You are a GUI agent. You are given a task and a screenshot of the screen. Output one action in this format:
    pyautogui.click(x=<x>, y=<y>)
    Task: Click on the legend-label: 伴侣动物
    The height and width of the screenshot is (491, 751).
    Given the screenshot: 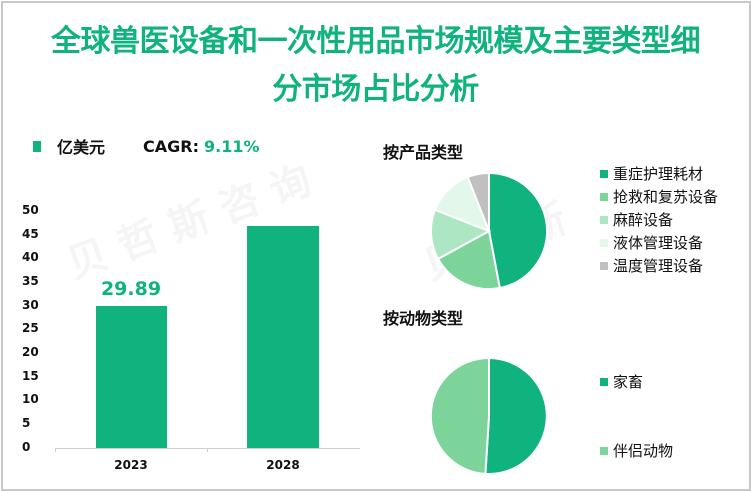 What is the action you would take?
    pyautogui.click(x=643, y=451)
    